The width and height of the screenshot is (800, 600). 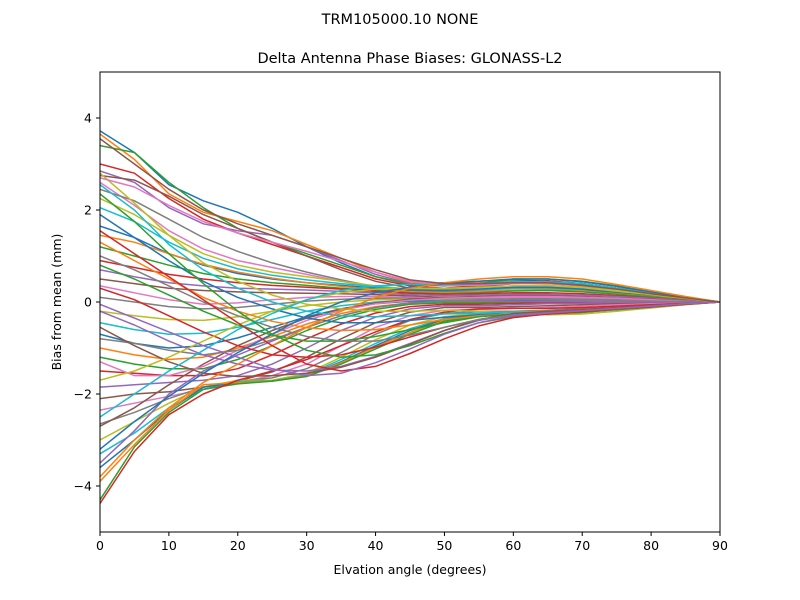 I want to click on x-tick-label: 90, so click(x=720, y=545).